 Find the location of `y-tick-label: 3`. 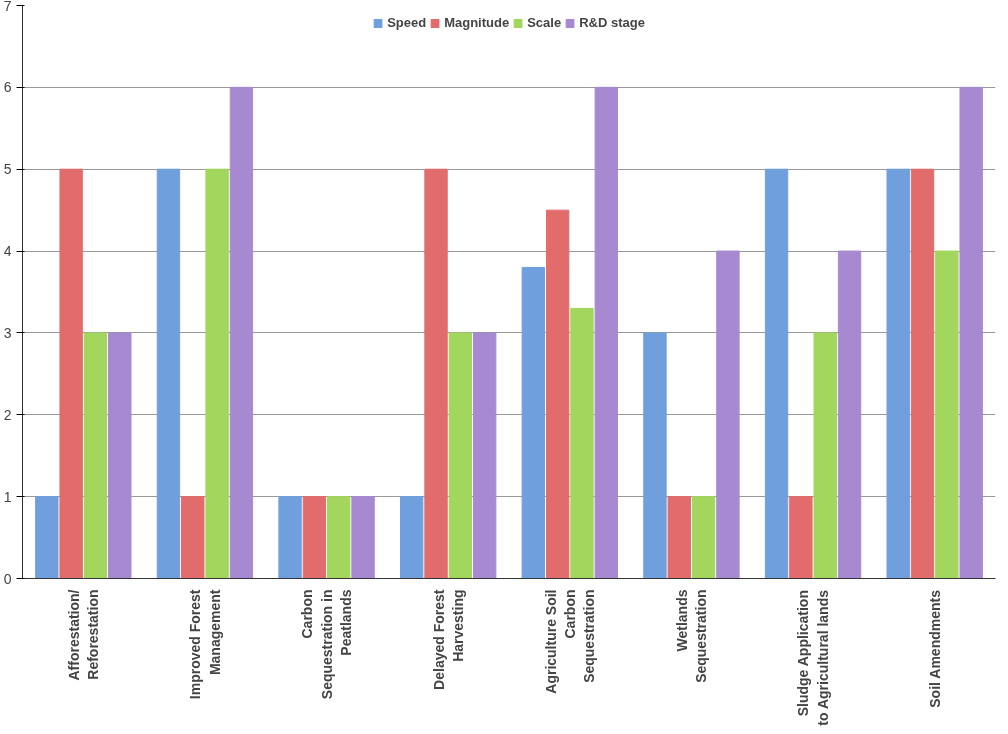

y-tick-label: 3 is located at coordinates (7, 332).